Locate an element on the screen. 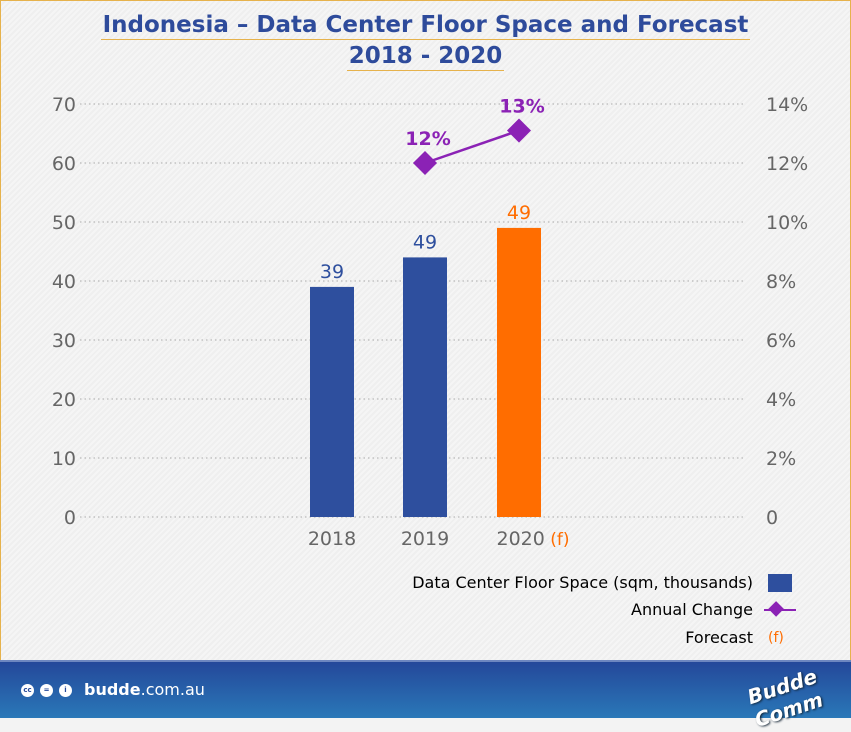 This screenshot has width=851, height=732. legend-label: Forecast is located at coordinates (719, 637).